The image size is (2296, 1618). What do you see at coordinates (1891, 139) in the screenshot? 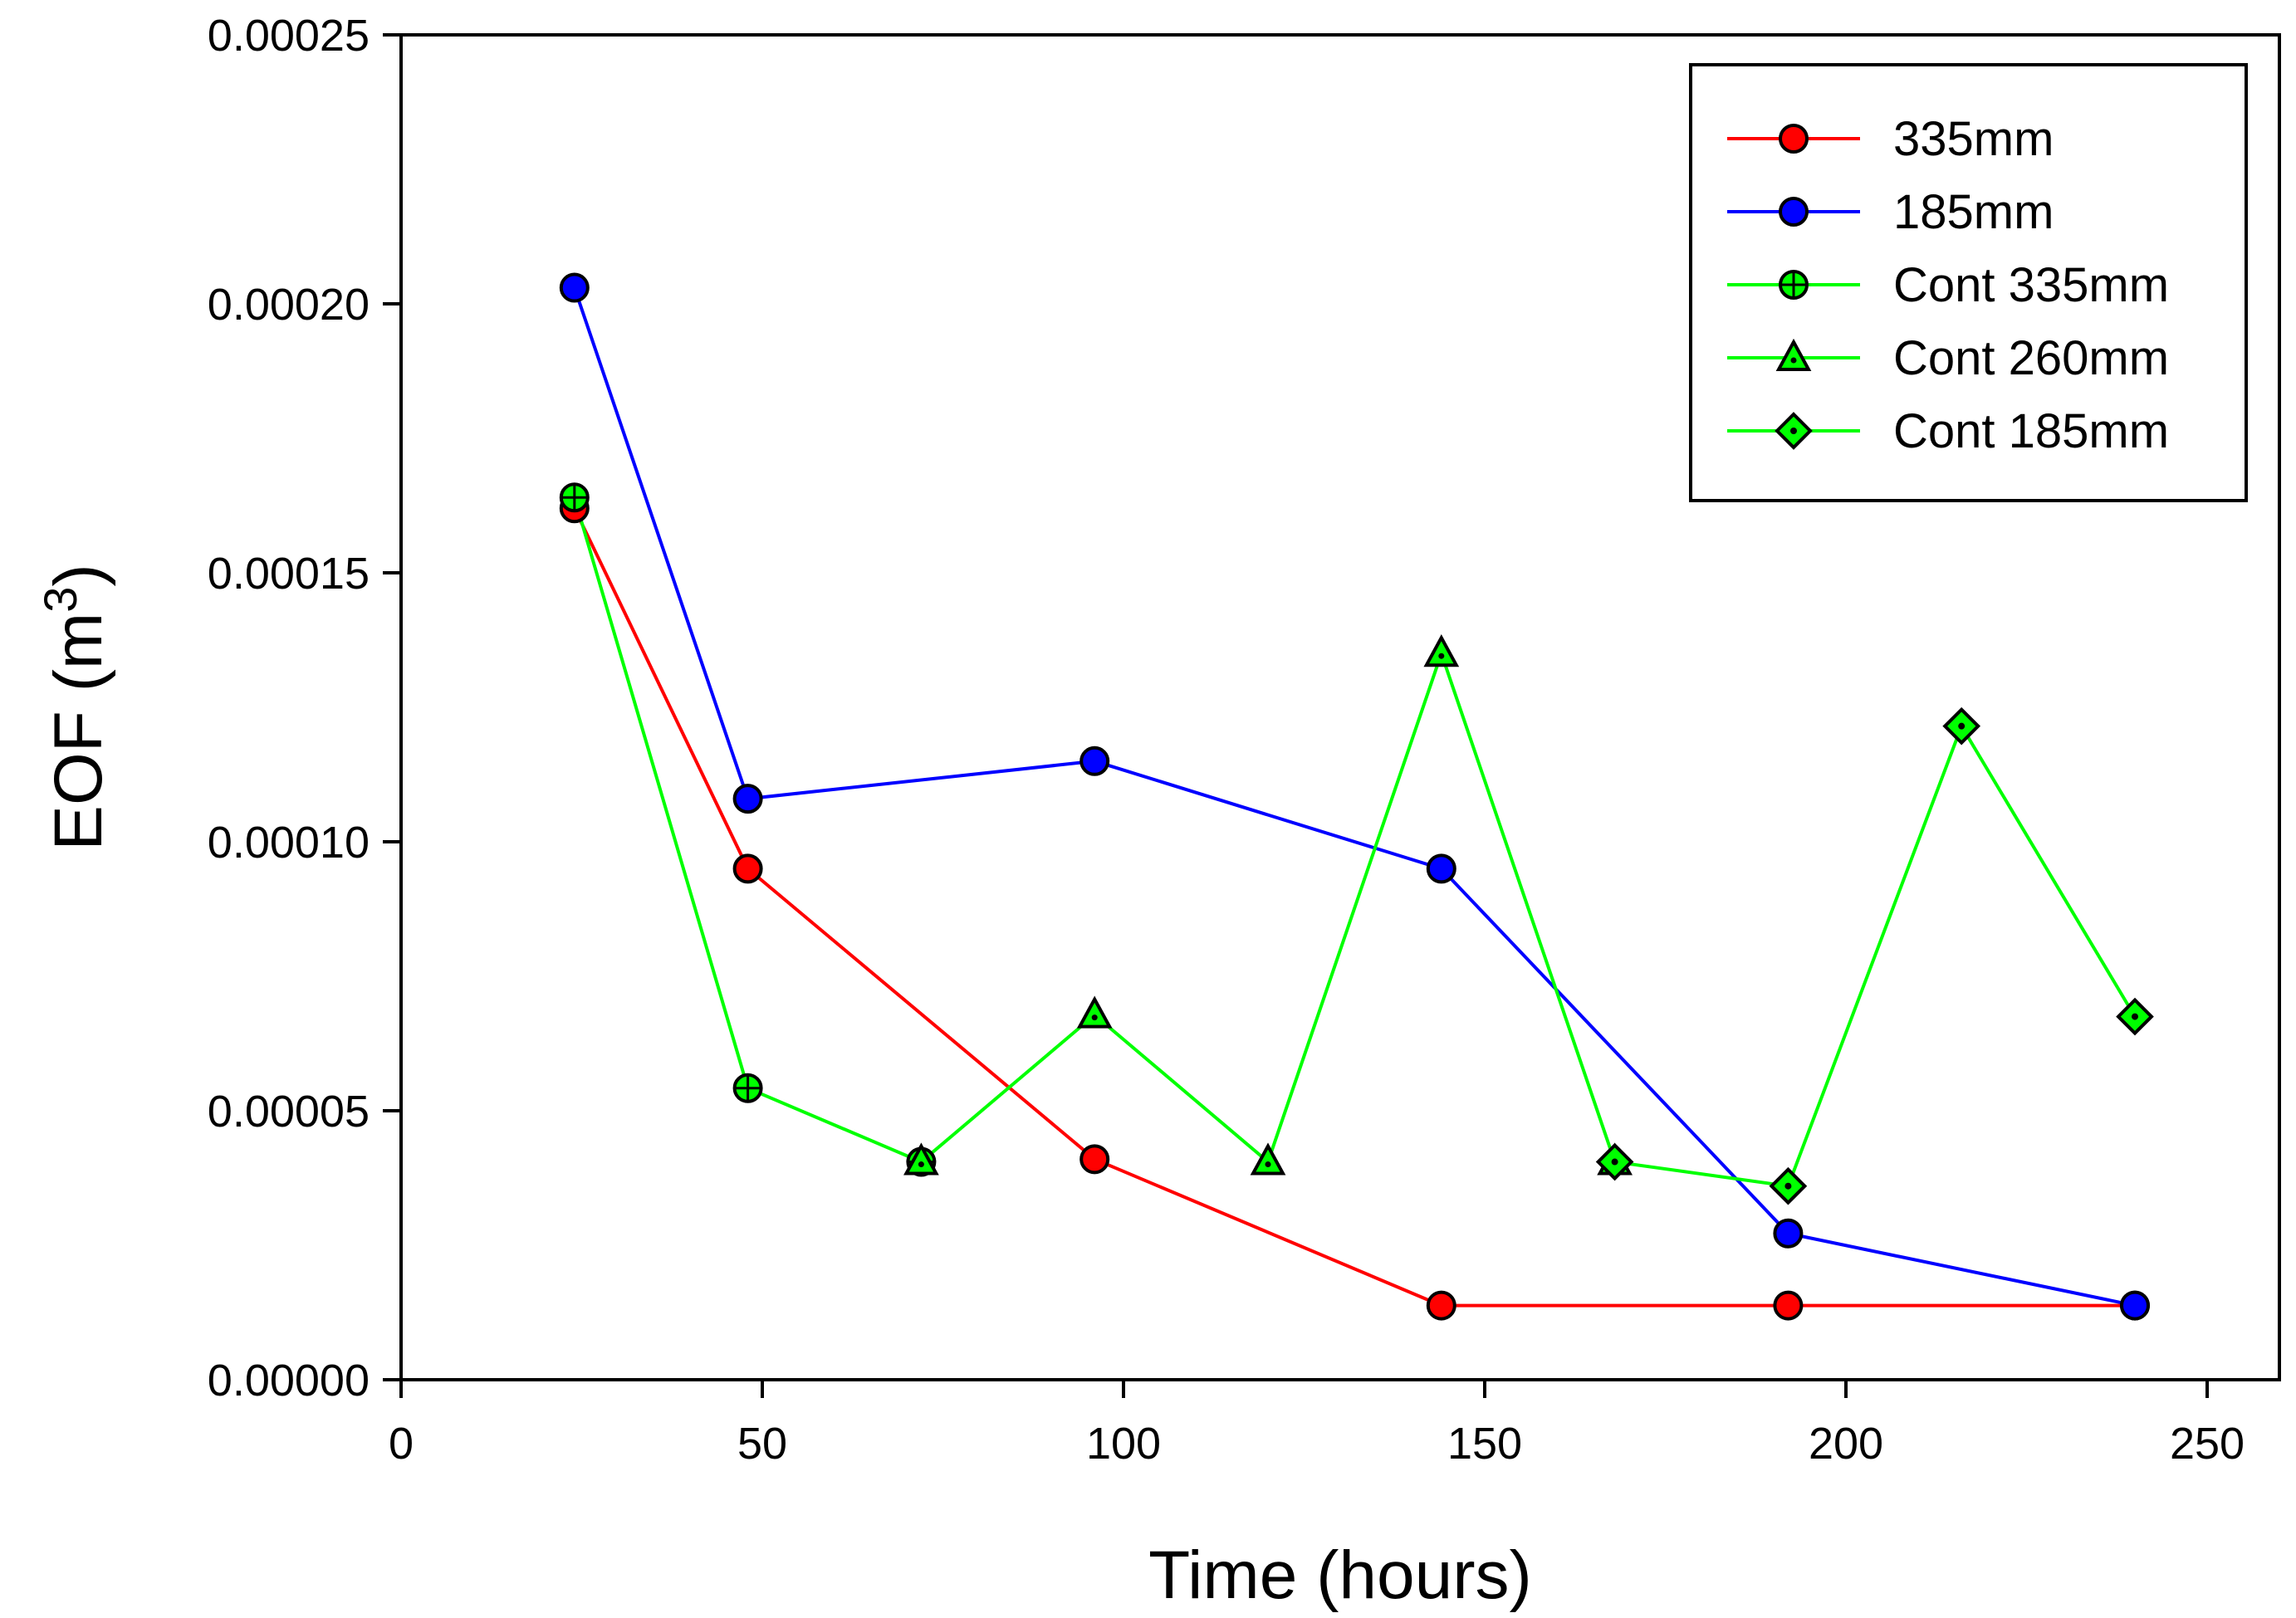
I see `legend-item: 335mm` at bounding box center [1891, 139].